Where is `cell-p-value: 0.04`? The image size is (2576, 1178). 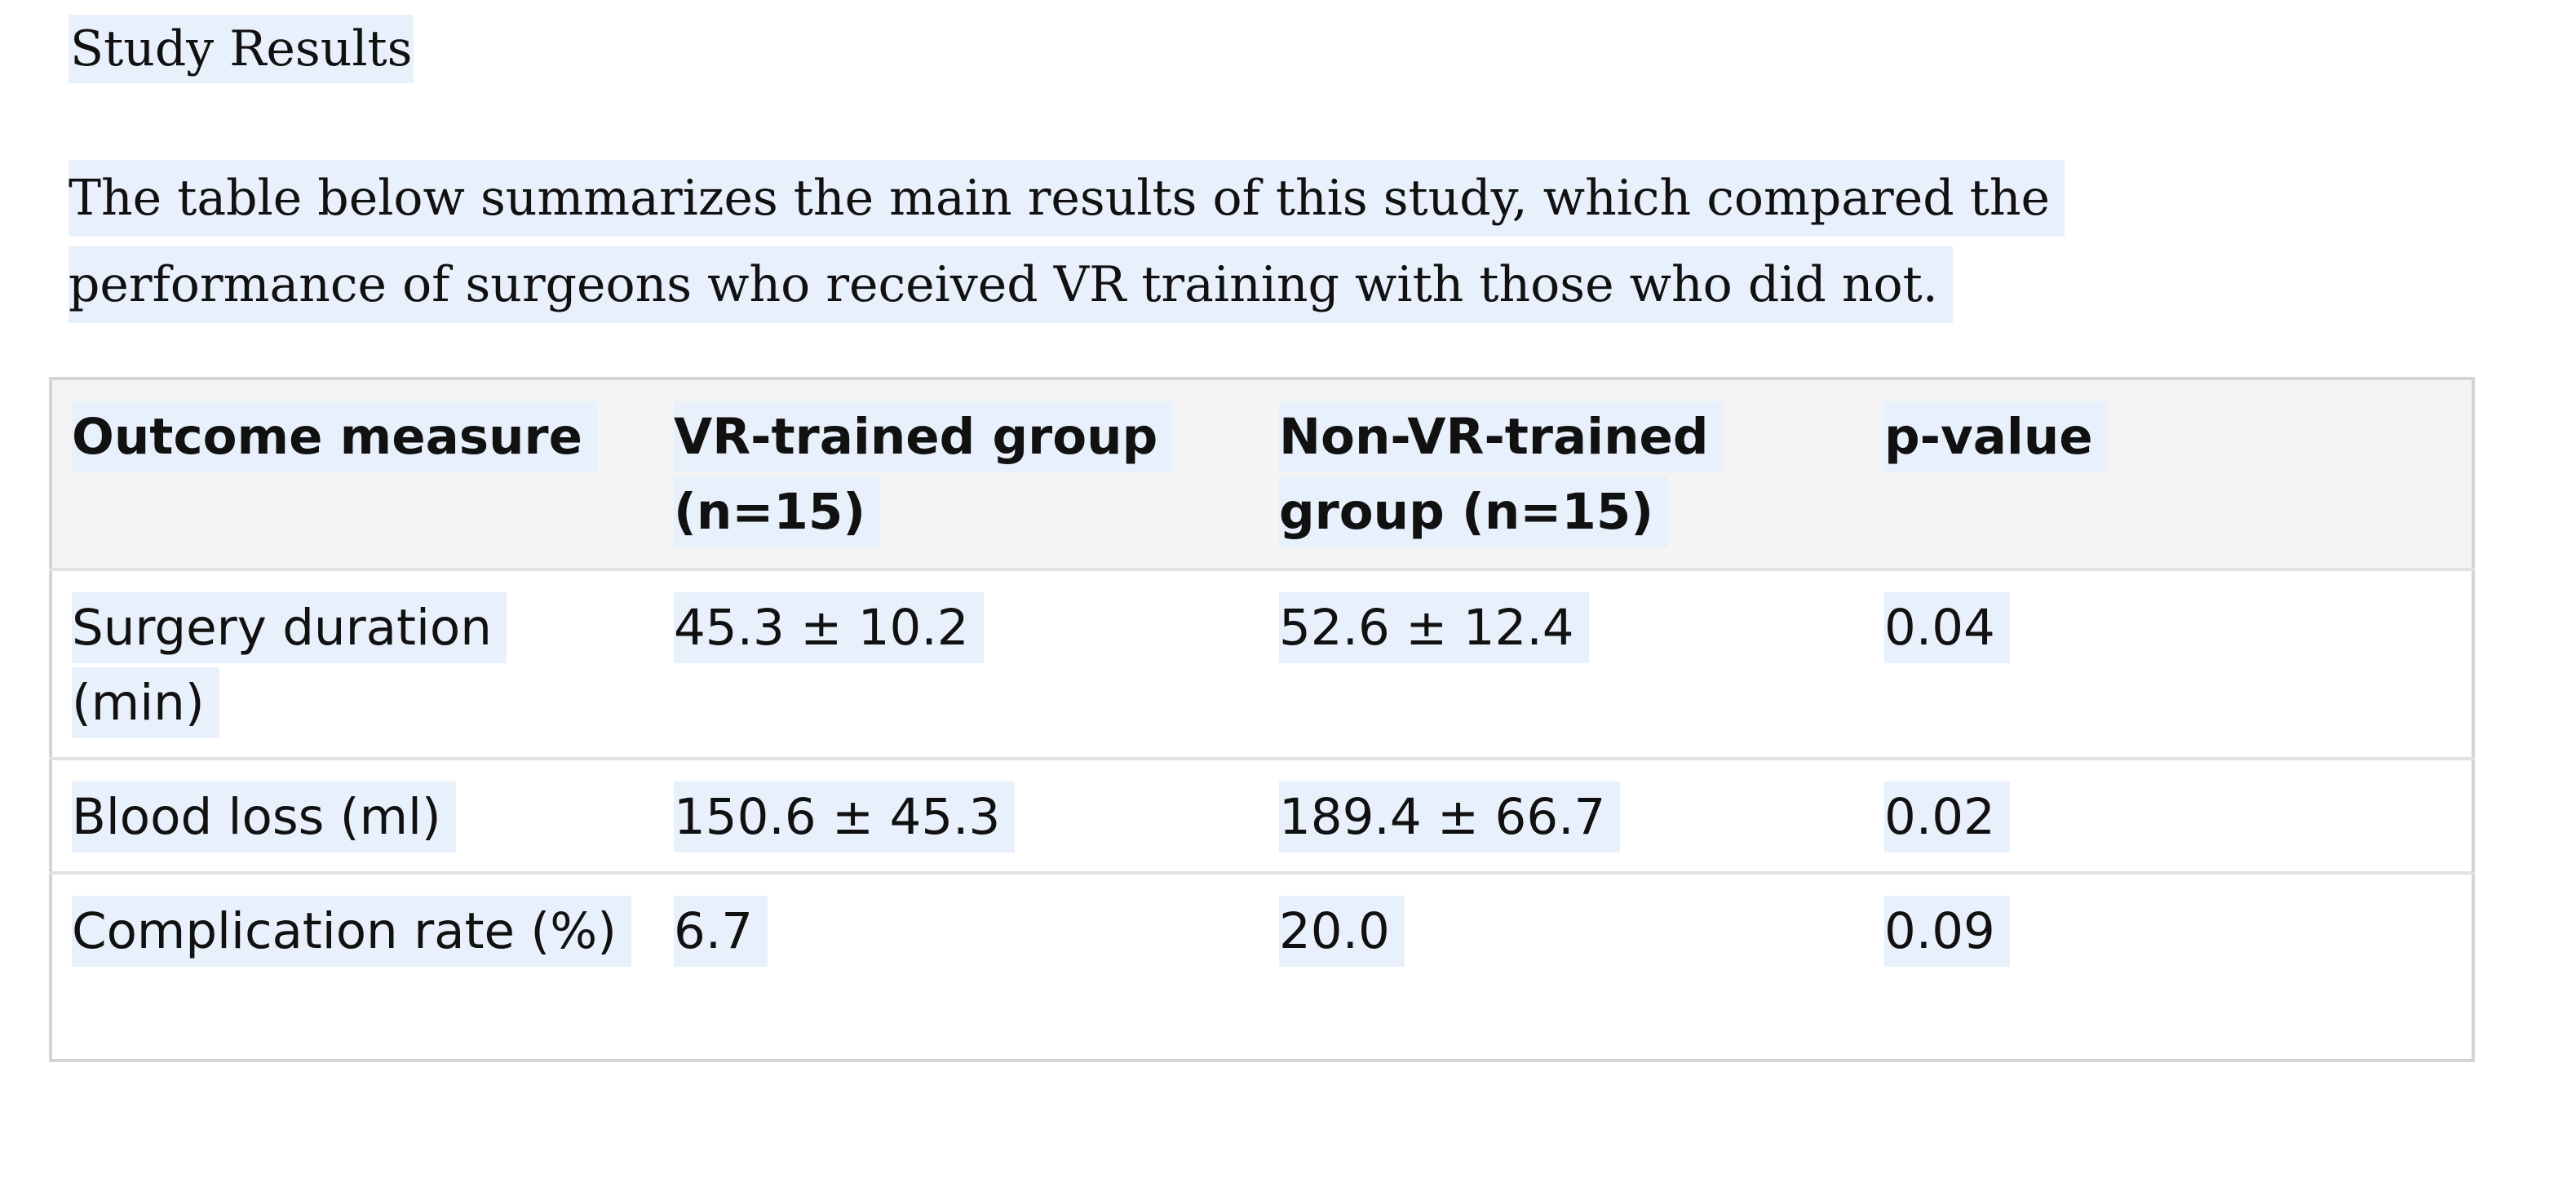
cell-p-value: 0.04 is located at coordinates (2169, 664).